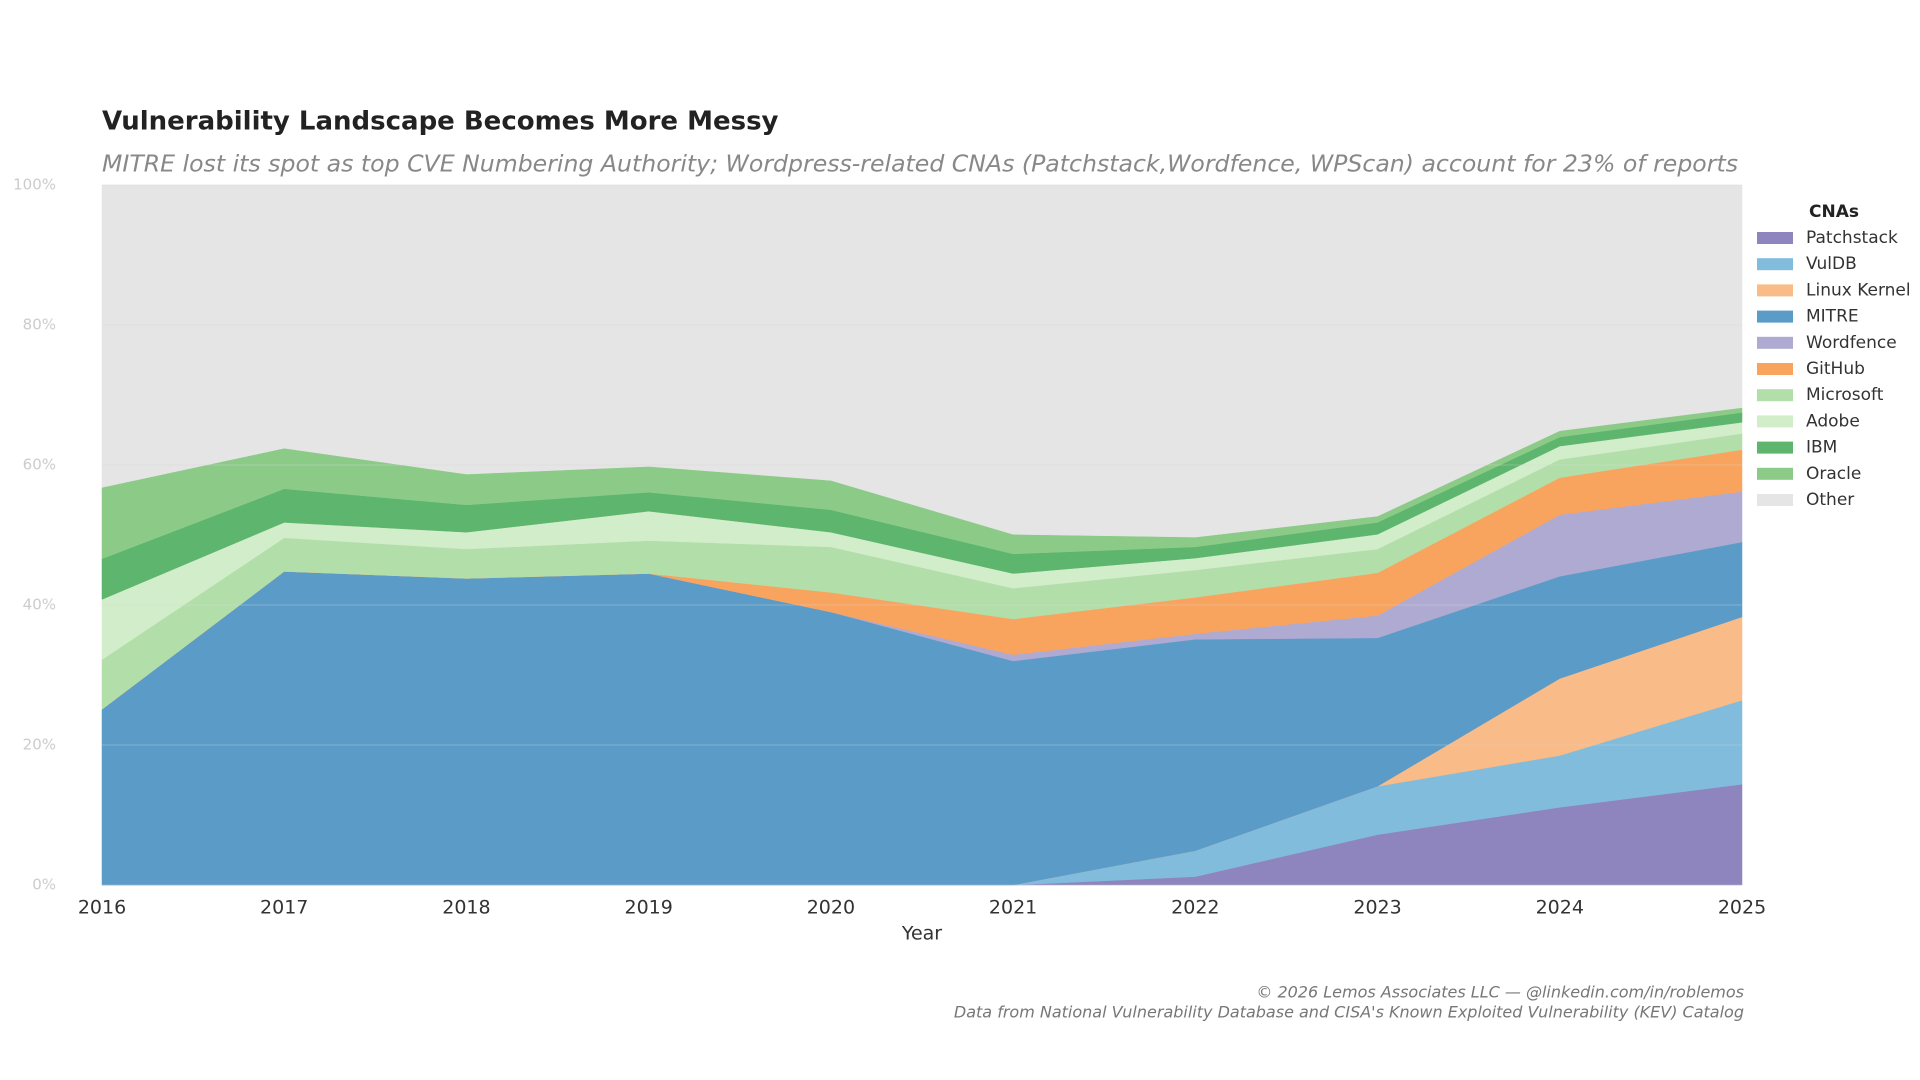 The image size is (1920, 1080). I want to click on legend-label: Adobe, so click(1833, 421).